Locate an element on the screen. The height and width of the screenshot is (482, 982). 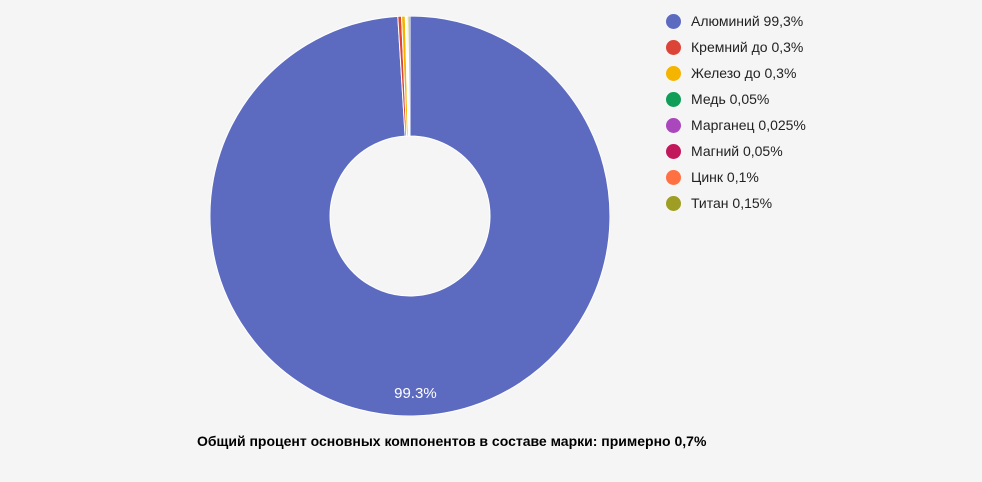
legend-item-5: Марганец 0,025% is located at coordinates (736, 125).